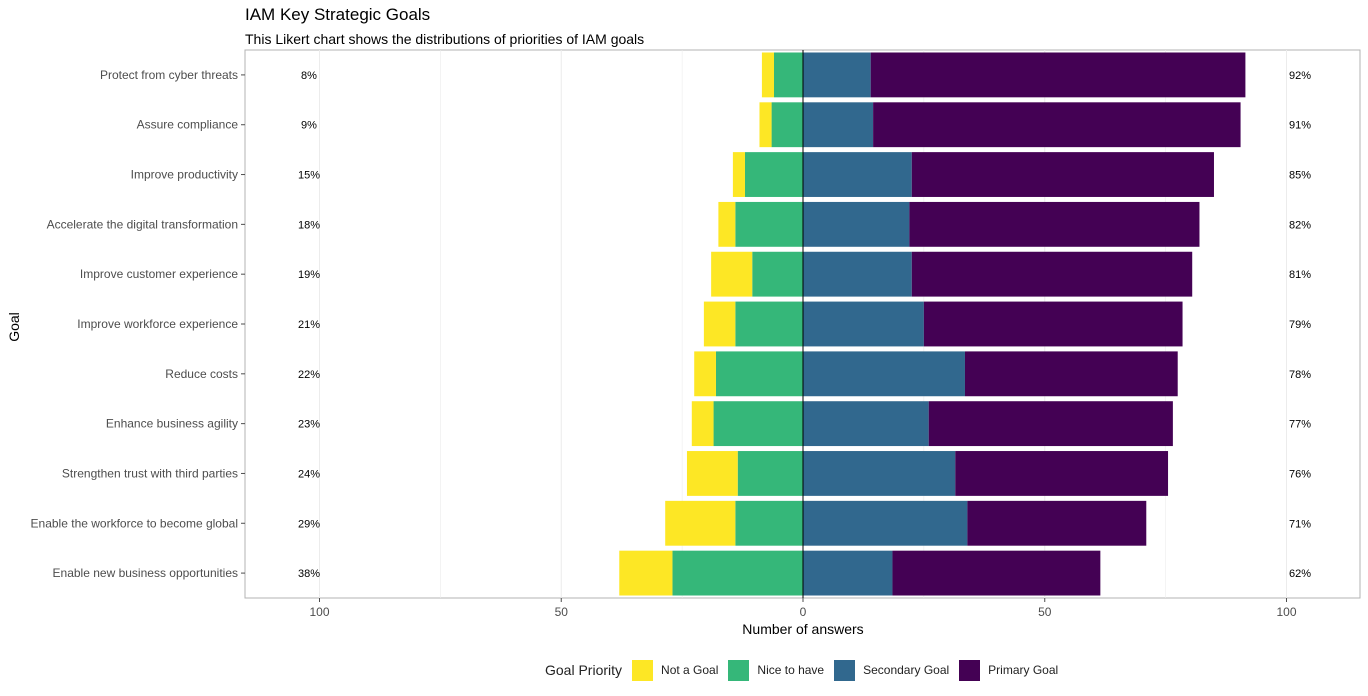 This screenshot has width=1368, height=696. Describe the element at coordinates (309, 76) in the screenshot. I see `left-percent-label: 8%` at that location.